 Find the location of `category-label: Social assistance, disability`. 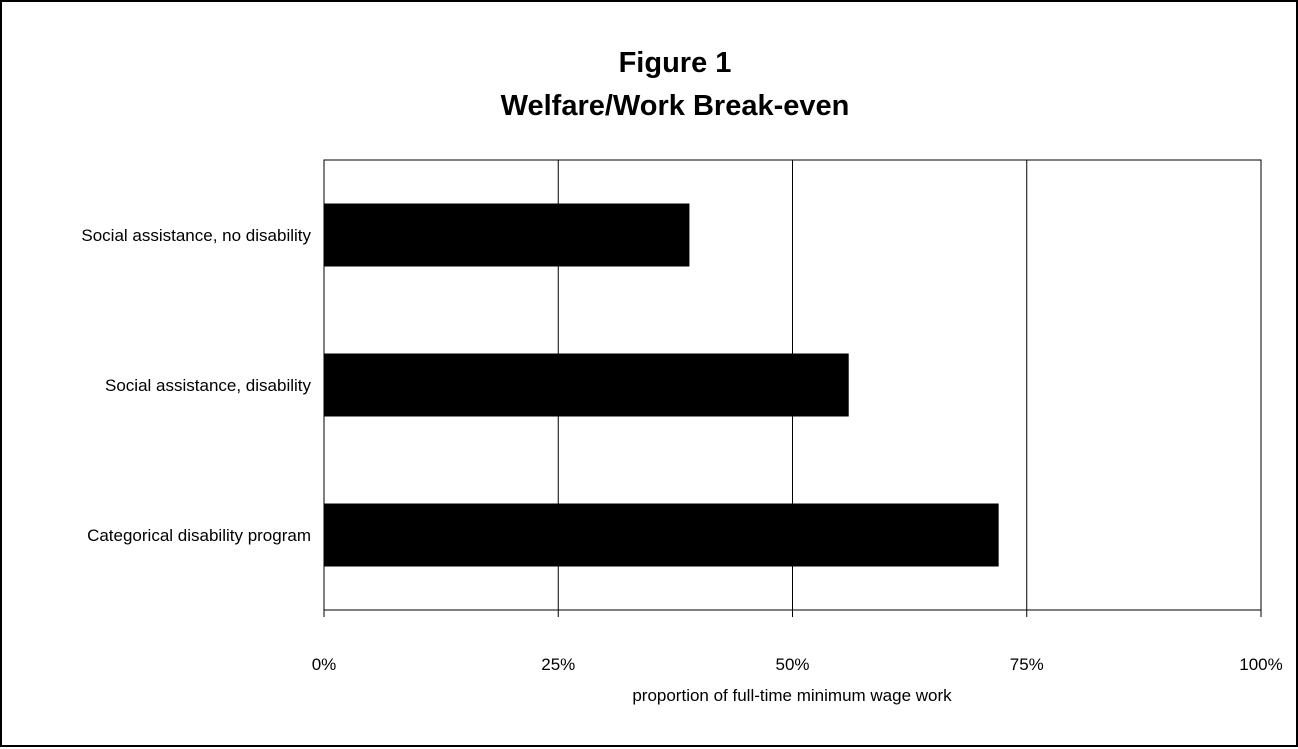

category-label: Social assistance, disability is located at coordinates (208, 385).